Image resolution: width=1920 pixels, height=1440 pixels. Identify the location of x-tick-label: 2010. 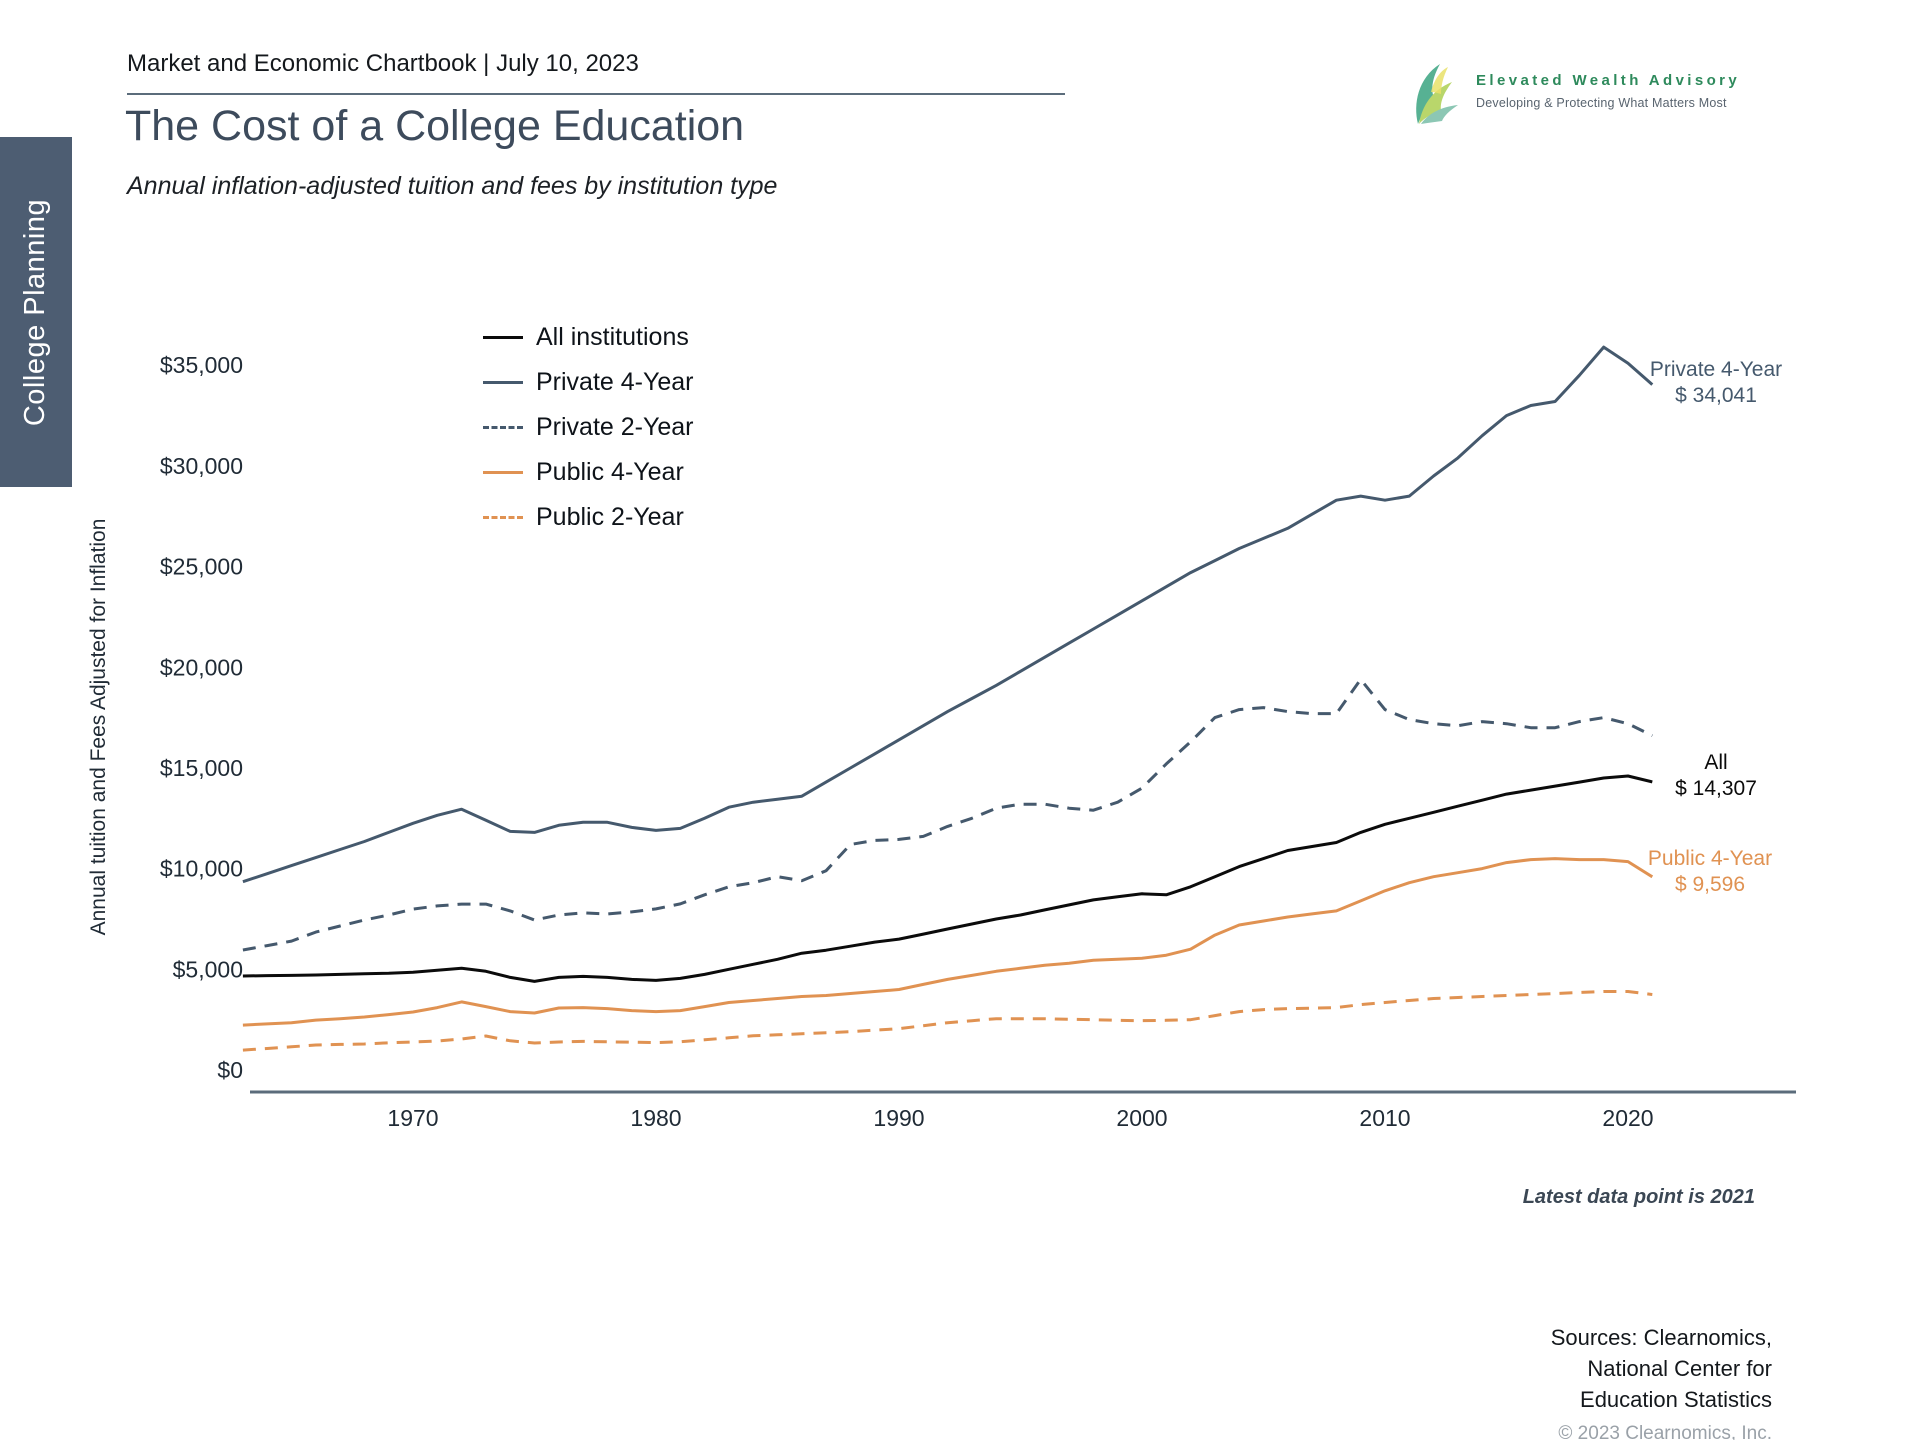
(1384, 1118).